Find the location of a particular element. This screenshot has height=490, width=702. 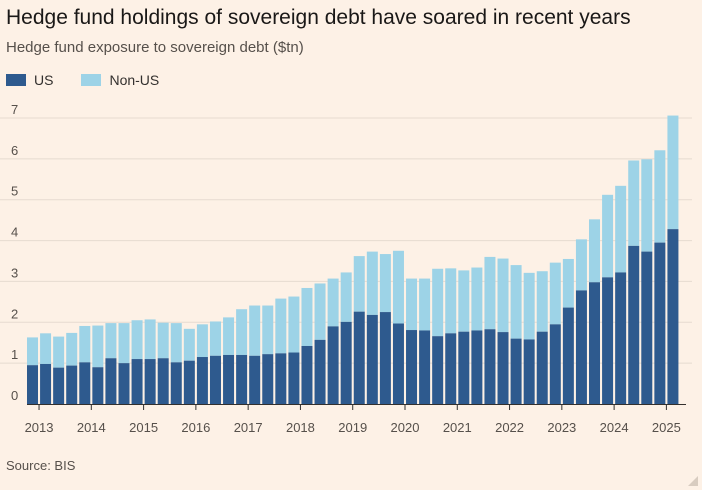

x-tick-label-2016: 2016 is located at coordinates (195, 427).